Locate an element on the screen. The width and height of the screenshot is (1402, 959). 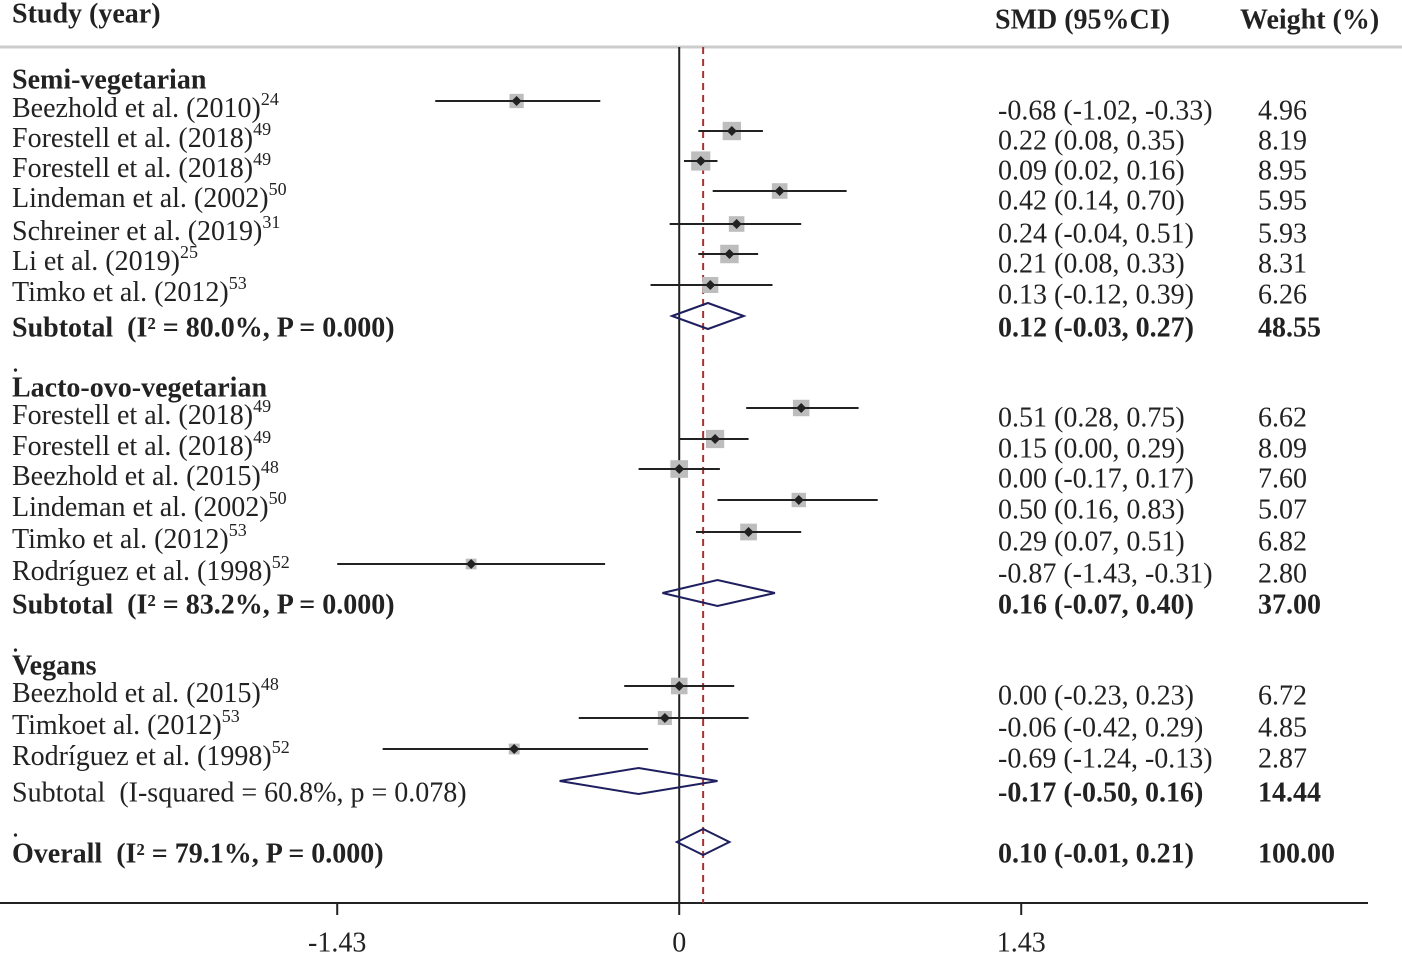
study-weight: 4.96 is located at coordinates (1282, 110).